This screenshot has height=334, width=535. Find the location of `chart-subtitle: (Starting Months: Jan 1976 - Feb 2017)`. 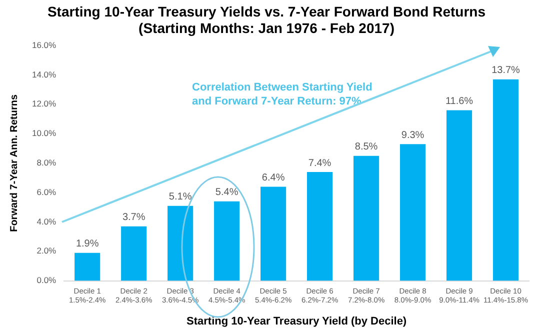

chart-subtitle: (Starting Months: Jan 1976 - Feb 2017) is located at coordinates (266, 28).